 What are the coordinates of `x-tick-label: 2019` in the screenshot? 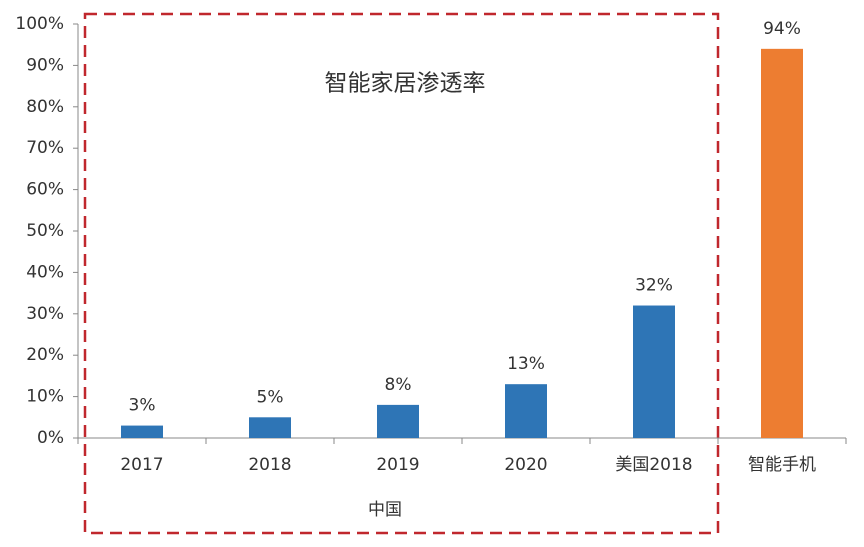 It's located at (397, 465).